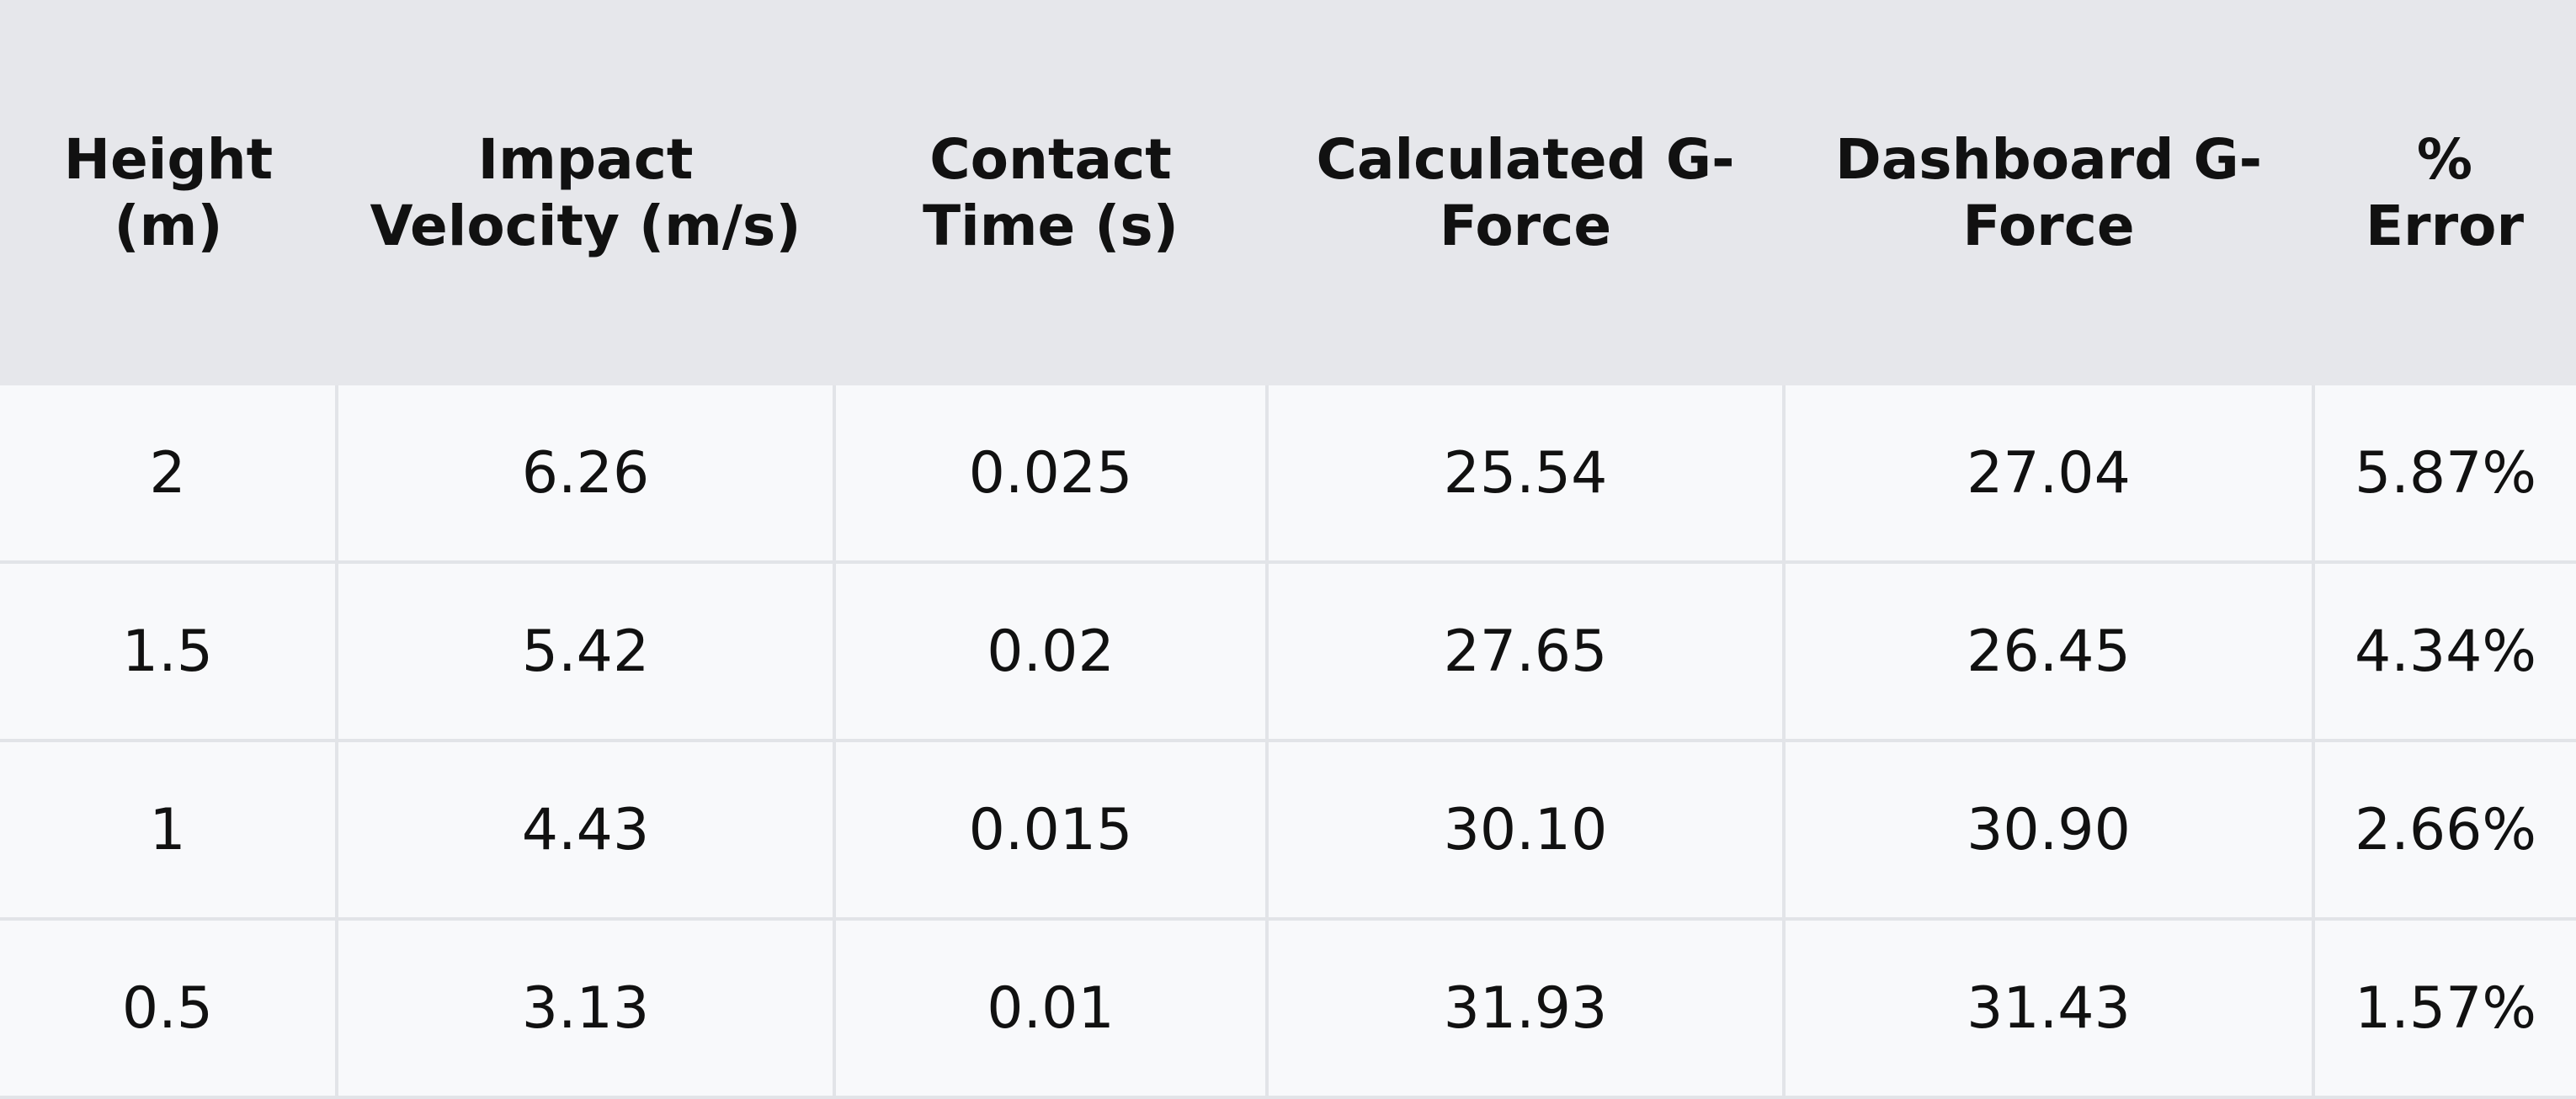 This screenshot has width=2576, height=1099. I want to click on column-header: Contact Time (s), so click(1050, 193).